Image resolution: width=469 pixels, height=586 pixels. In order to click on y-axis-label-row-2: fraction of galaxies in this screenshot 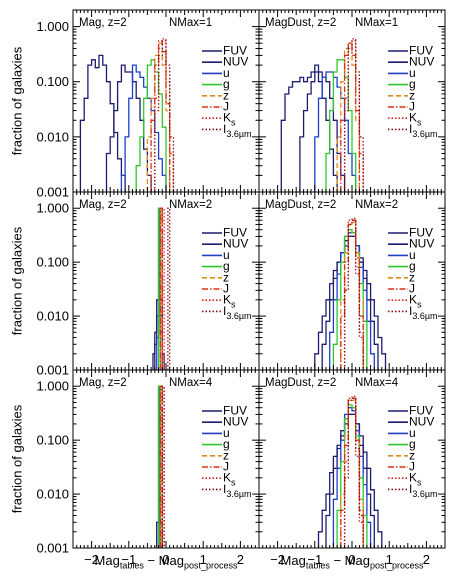, I will do `click(17, 281)`.